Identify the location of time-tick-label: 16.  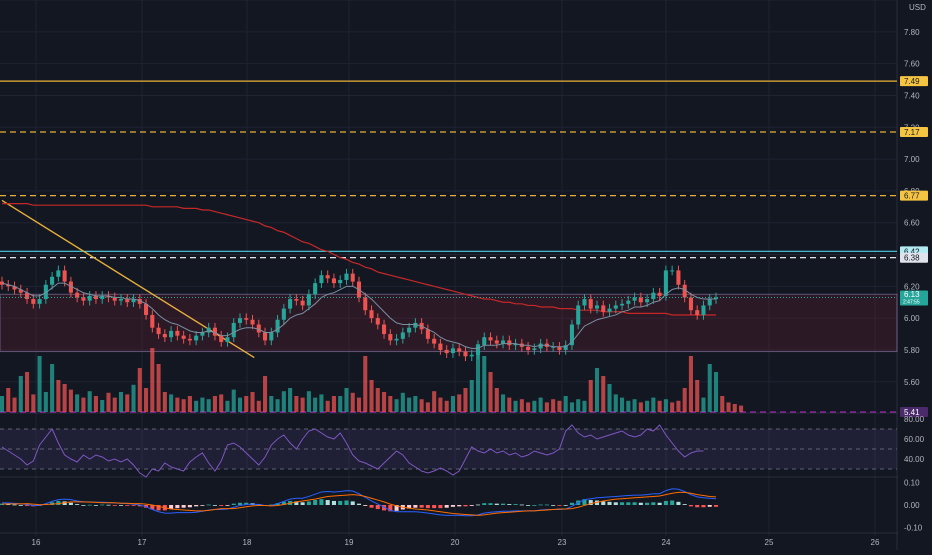
(36, 542).